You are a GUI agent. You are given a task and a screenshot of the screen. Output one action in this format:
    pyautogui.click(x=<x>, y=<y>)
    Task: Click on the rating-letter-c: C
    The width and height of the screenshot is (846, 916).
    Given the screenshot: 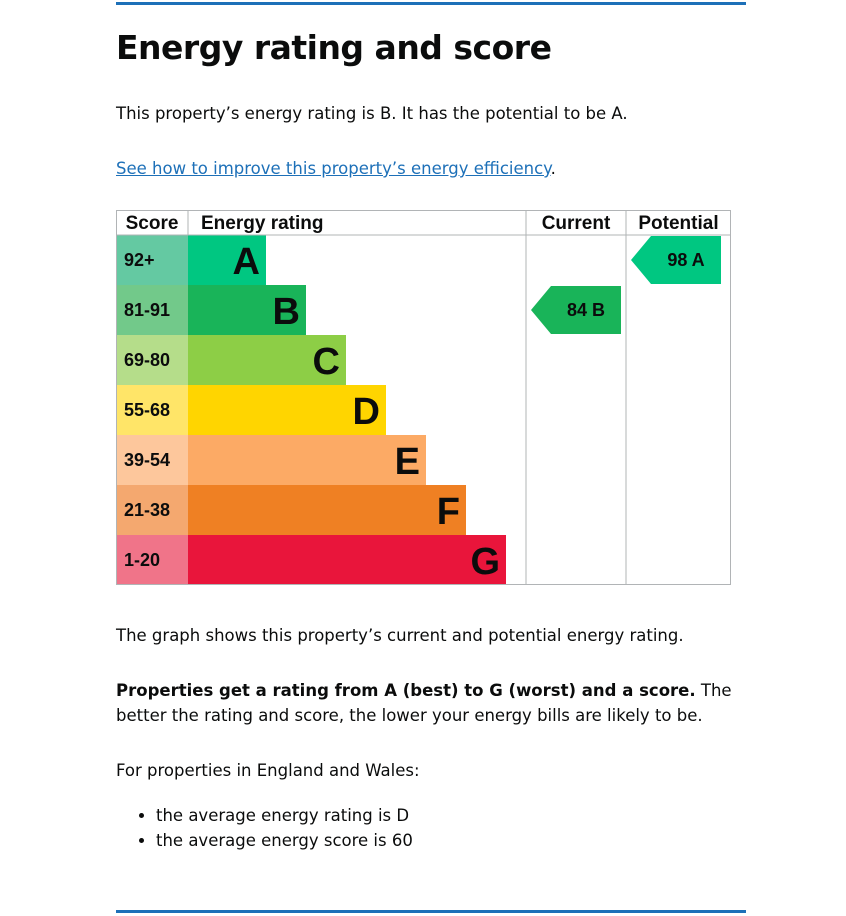 What is the action you would take?
    pyautogui.click(x=326, y=362)
    